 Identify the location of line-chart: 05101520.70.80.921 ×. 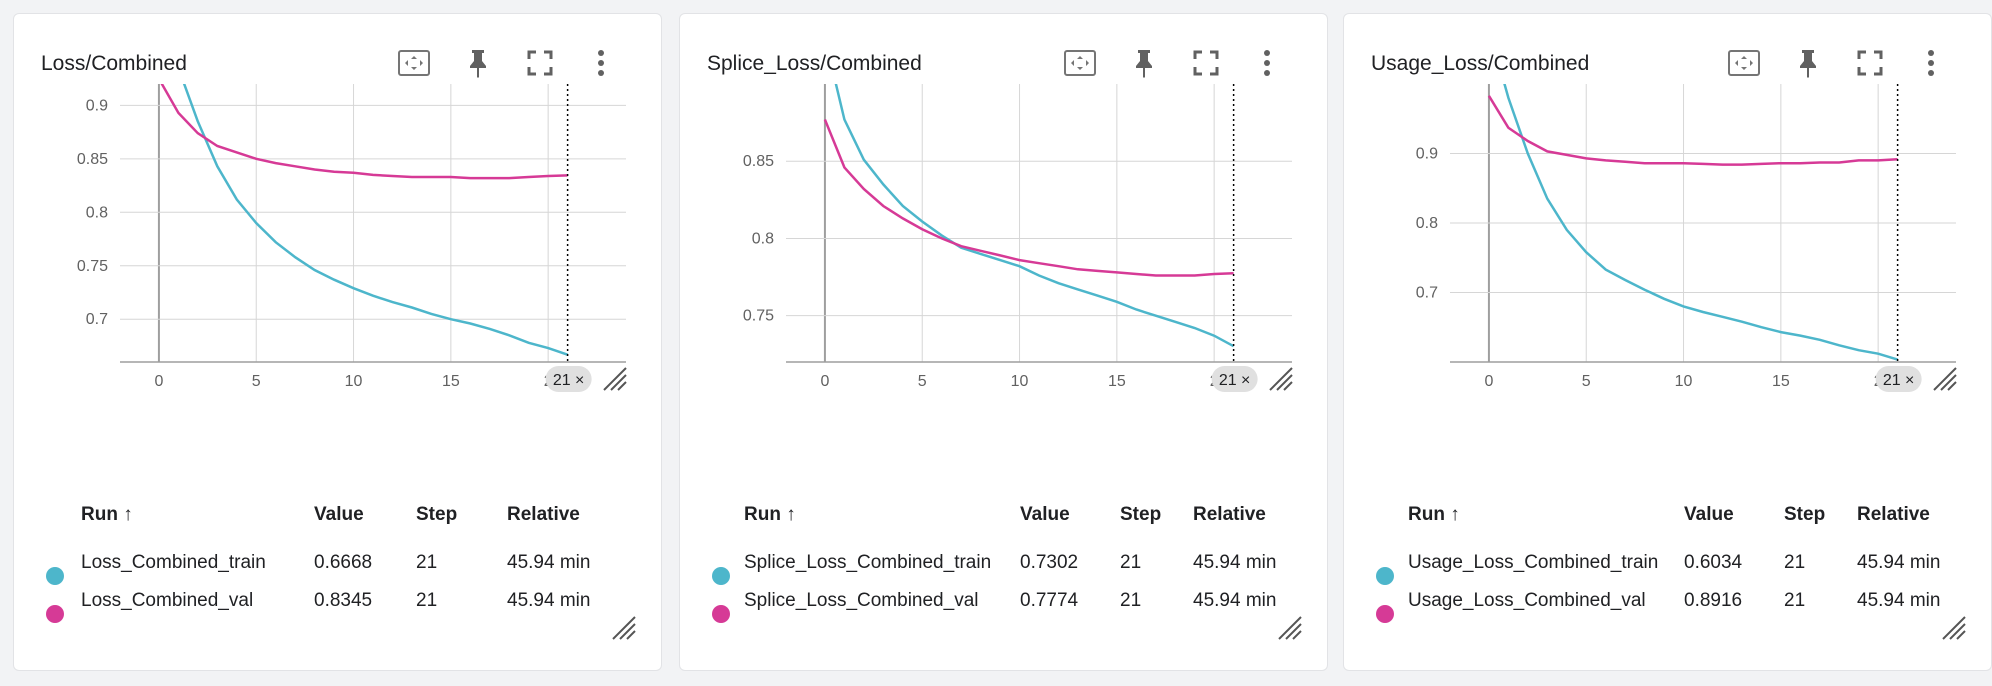
(1668, 241).